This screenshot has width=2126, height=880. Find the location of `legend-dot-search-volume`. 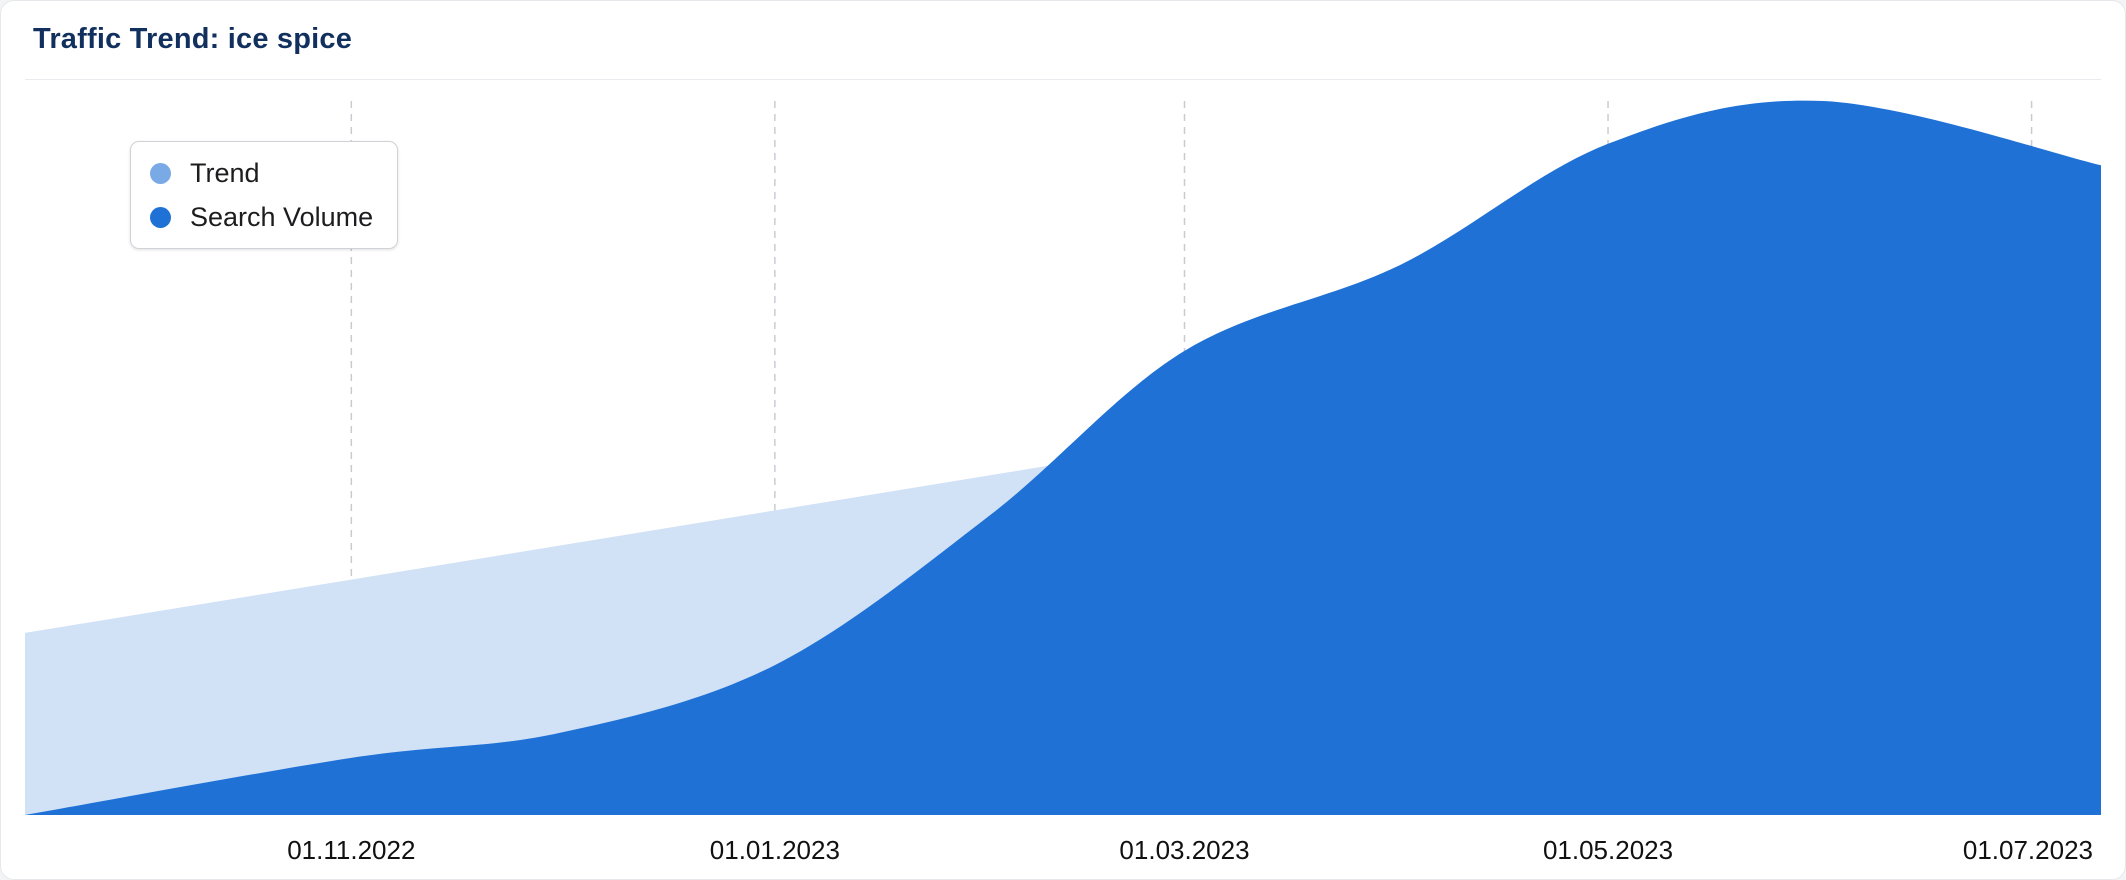

legend-dot-search-volume is located at coordinates (160, 217).